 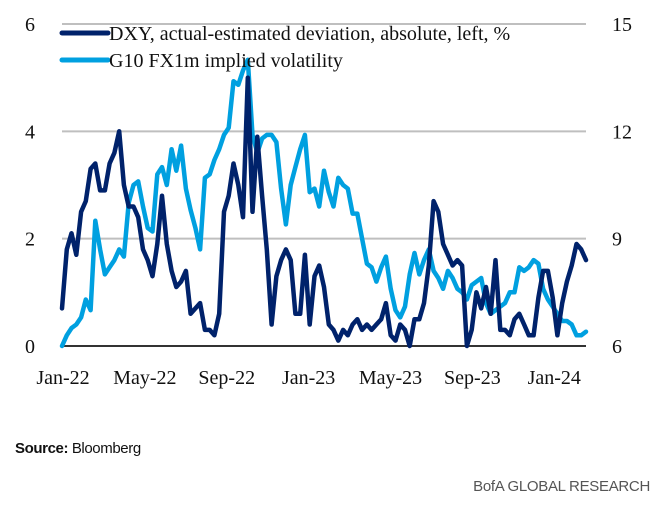 What do you see at coordinates (472, 378) in the screenshot?
I see `x-tick-label: Sep-23` at bounding box center [472, 378].